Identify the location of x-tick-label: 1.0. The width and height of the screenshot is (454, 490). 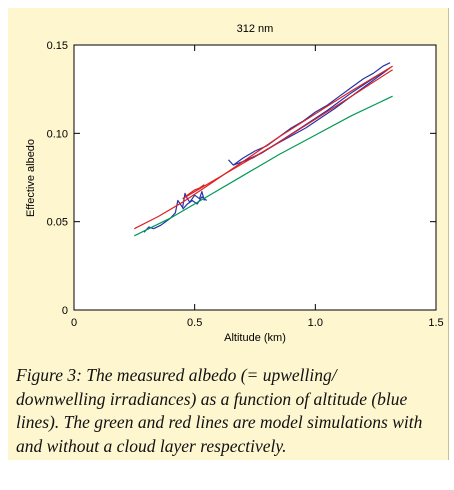
(315, 323).